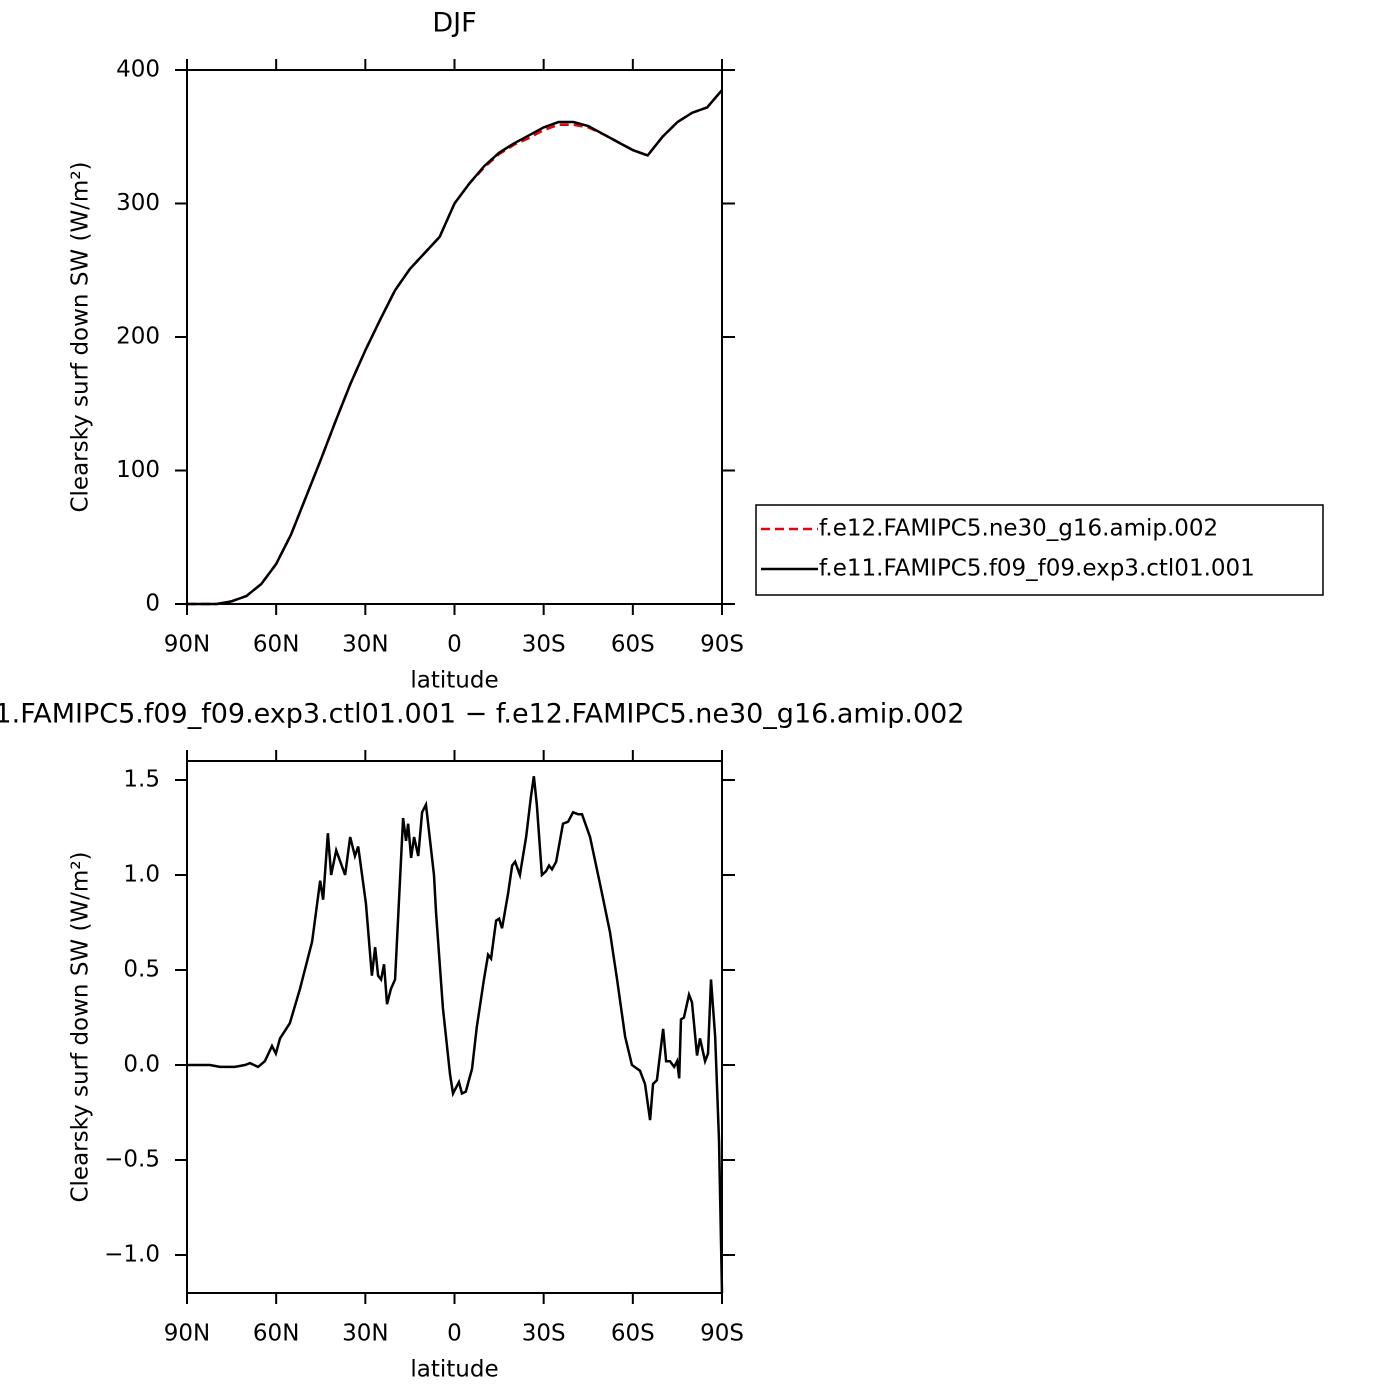 Image resolution: width=1394 pixels, height=1391 pixels. Describe the element at coordinates (141, 780) in the screenshot. I see `y-tick-label: 1.5` at that location.